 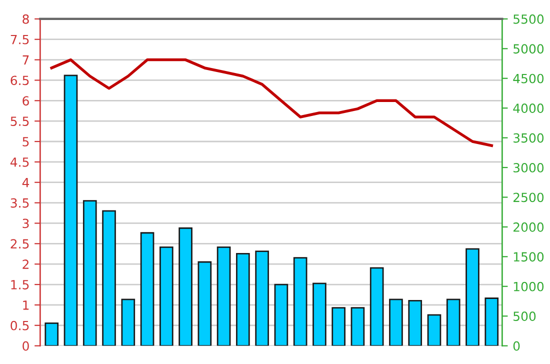 What do you see at coordinates (516, 346) in the screenshot?
I see `y2-tick-label: 0` at bounding box center [516, 346].